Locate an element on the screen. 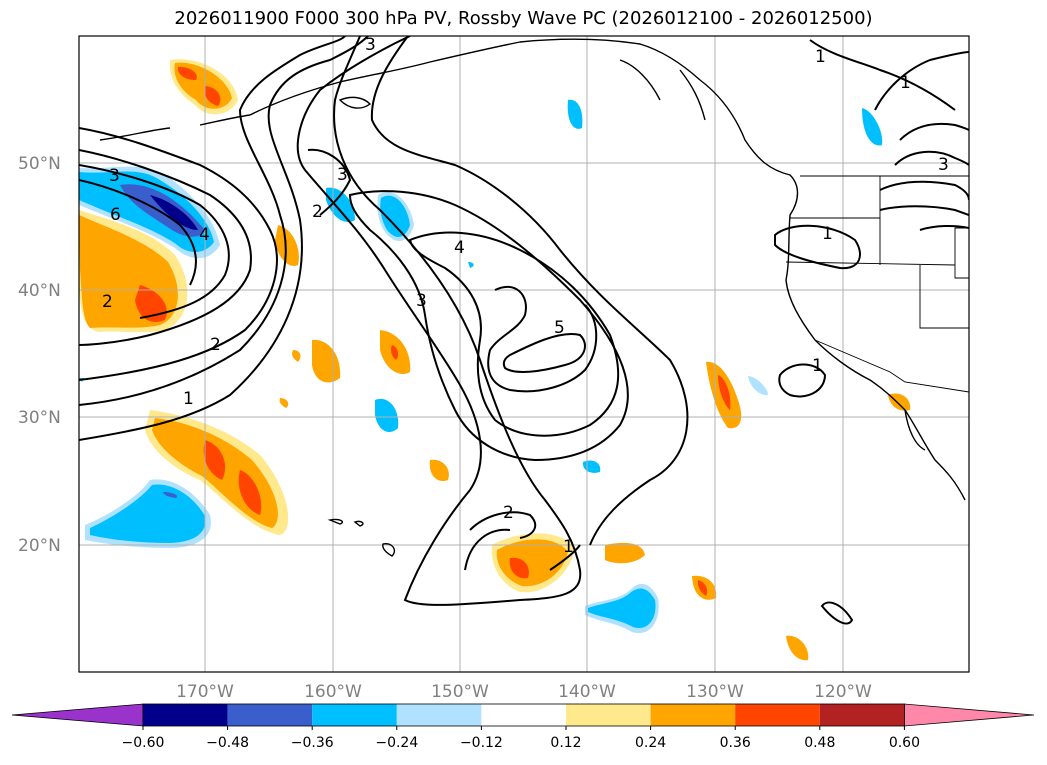 The width and height of the screenshot is (1047, 765). longitude-label: 130°W is located at coordinates (715, 692).